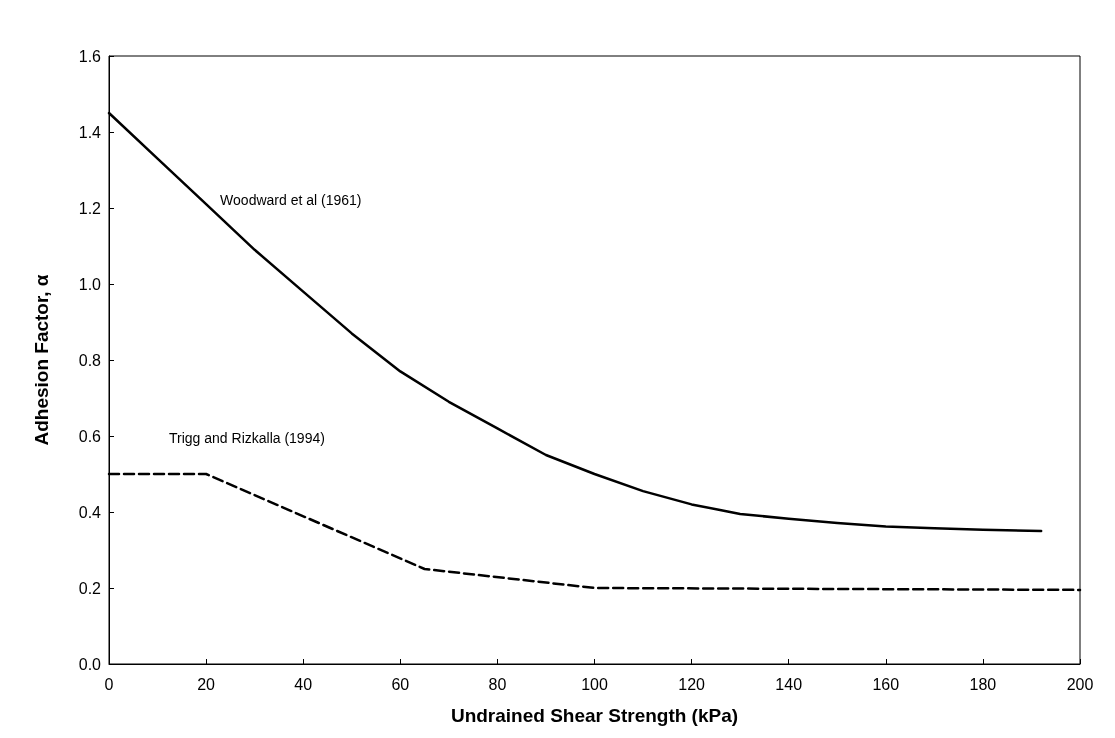 This screenshot has height=738, width=1115. I want to click on y-tick-label: 1.6, so click(90, 56).